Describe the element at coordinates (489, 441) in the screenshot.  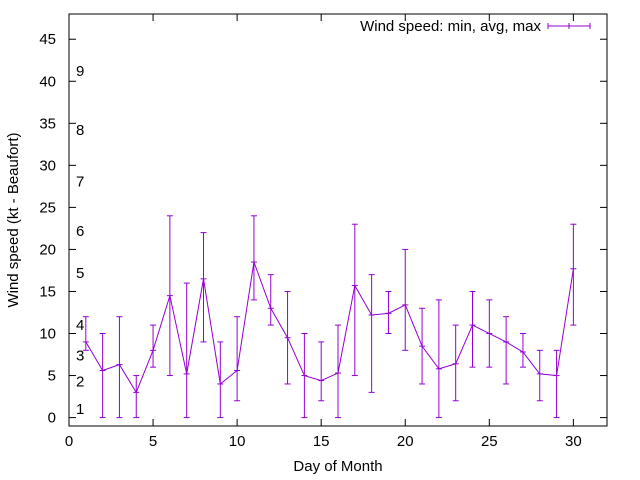
I see `x-tick-label: 25` at that location.